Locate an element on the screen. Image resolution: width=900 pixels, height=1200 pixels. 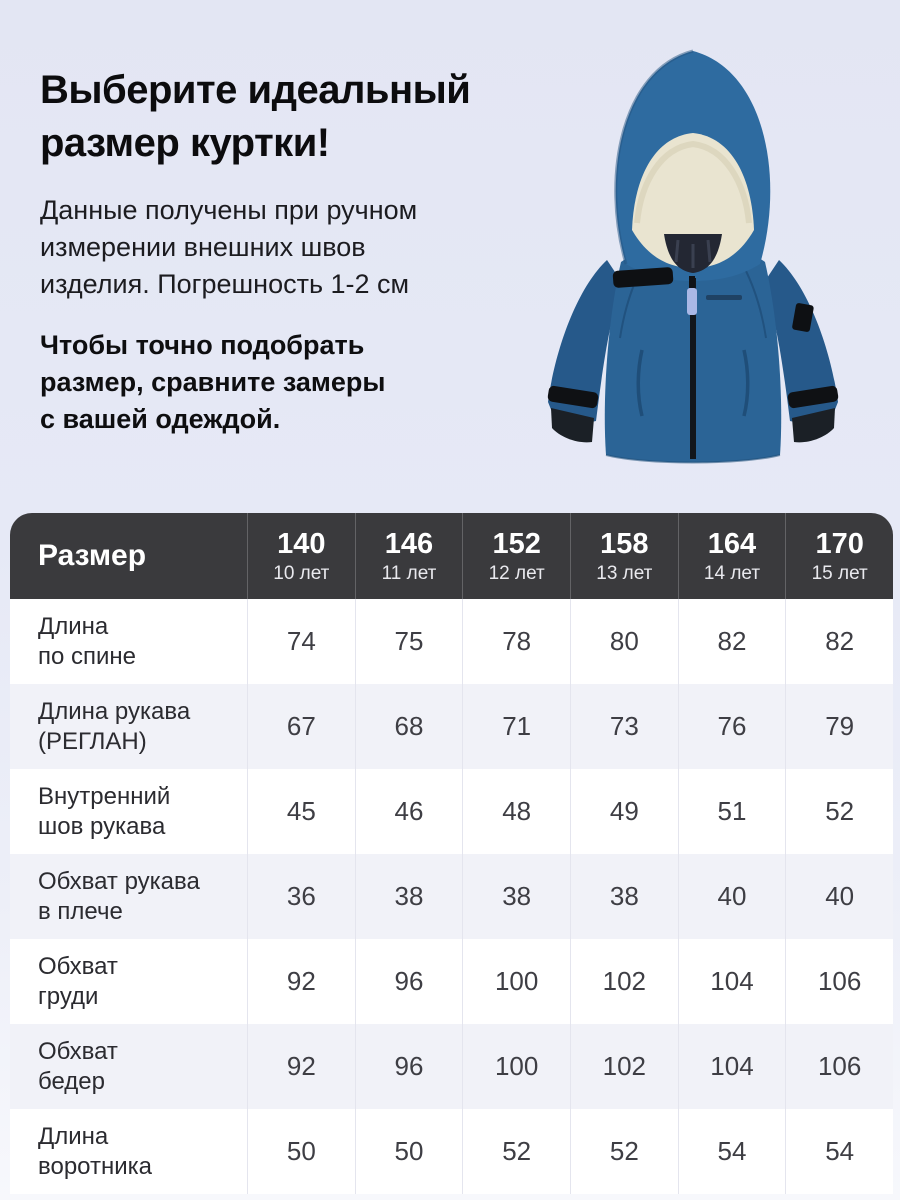
cuff-strap-right is located at coordinates (813, 397).